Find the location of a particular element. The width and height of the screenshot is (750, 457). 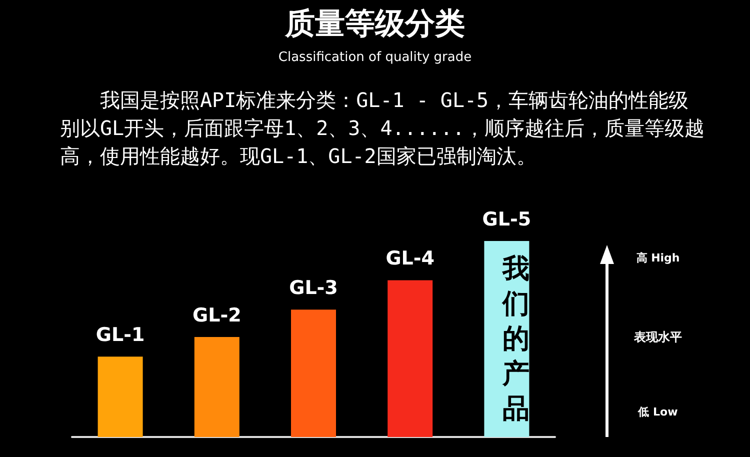

x-tick-label: GL-2 is located at coordinates (217, 315).